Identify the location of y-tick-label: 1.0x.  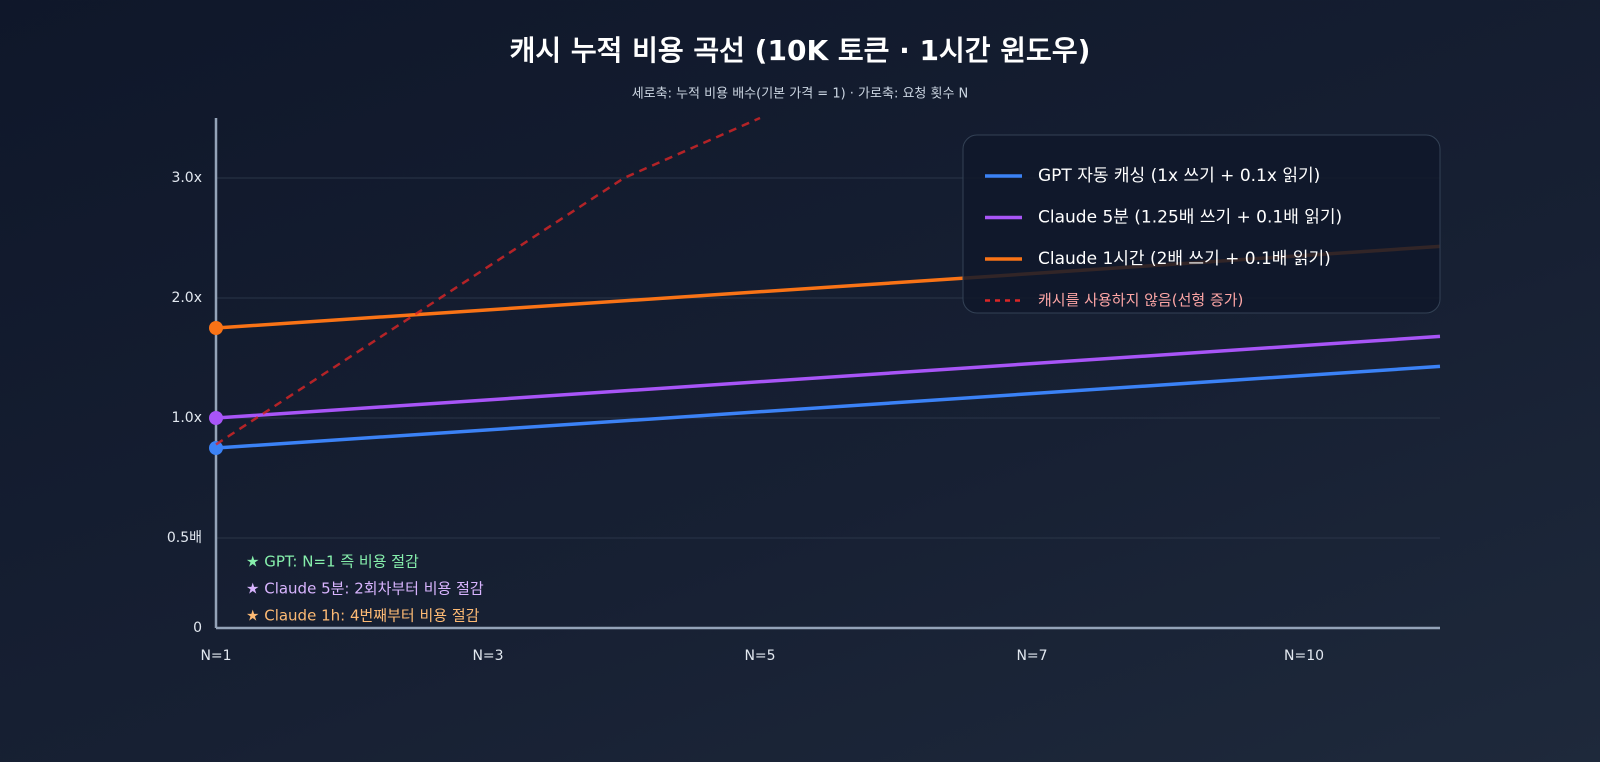
(186, 418).